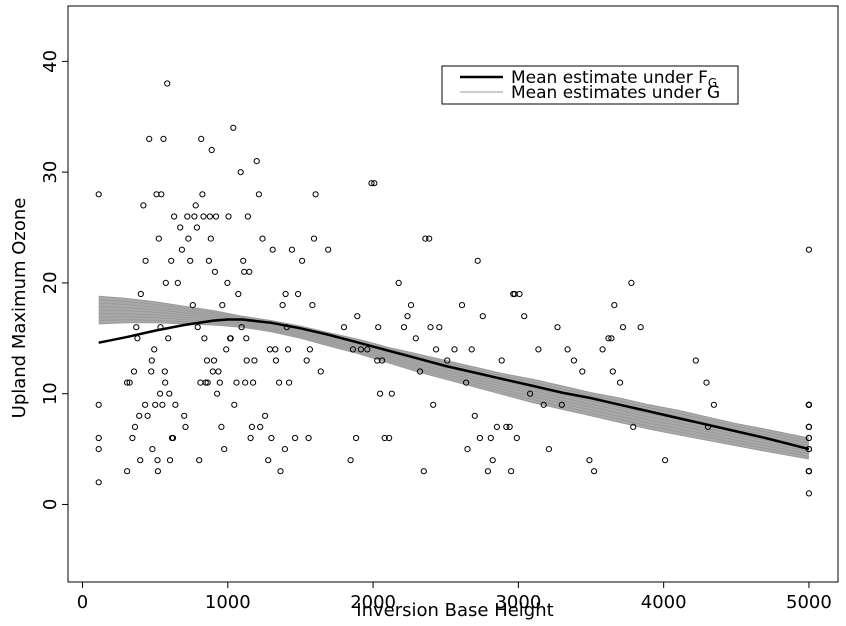 Image resolution: width=846 pixels, height=626 pixels. What do you see at coordinates (712, 83) in the screenshot?
I see `legend-label-f-subscript: G` at bounding box center [712, 83].